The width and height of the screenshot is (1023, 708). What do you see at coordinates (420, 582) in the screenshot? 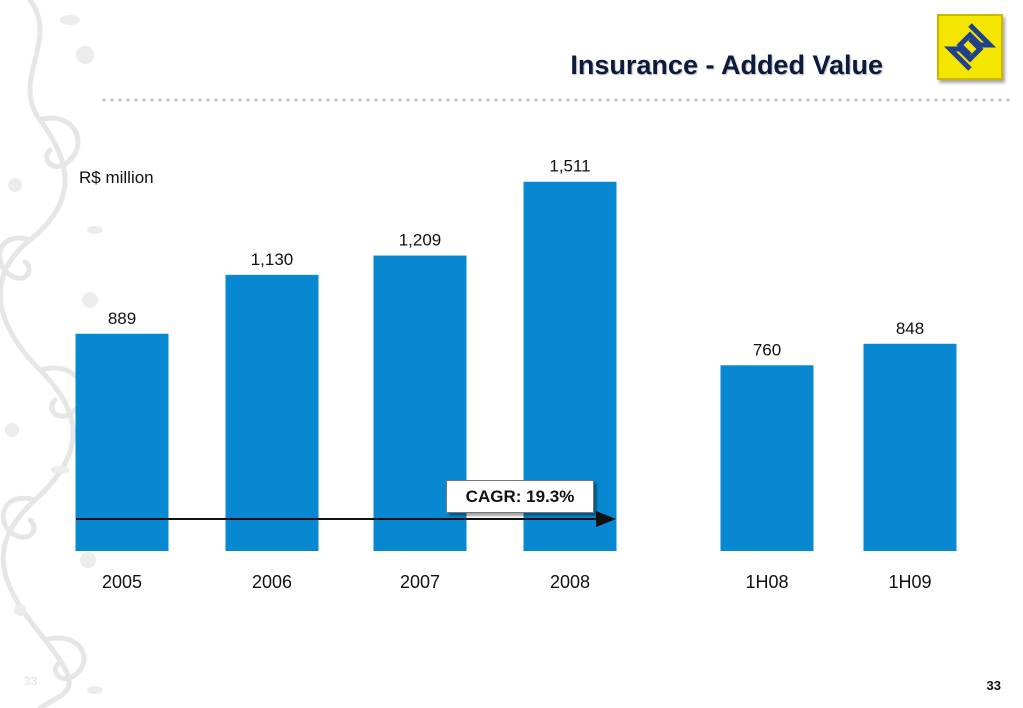
I see `category-label-2007: 2007` at bounding box center [420, 582].